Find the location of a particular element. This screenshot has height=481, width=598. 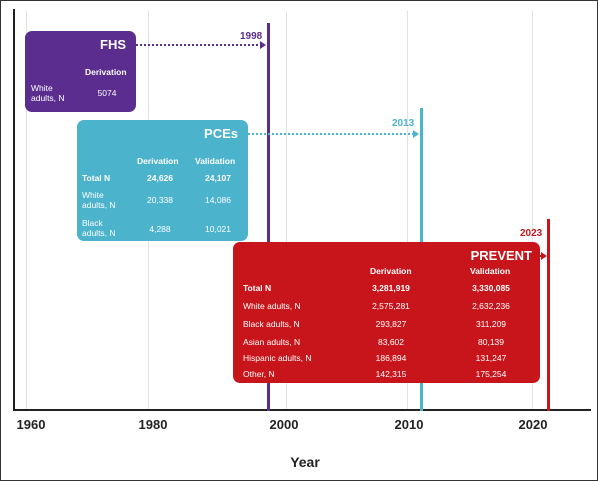

prevent-cell: 3,281,919 is located at coordinates (391, 288).